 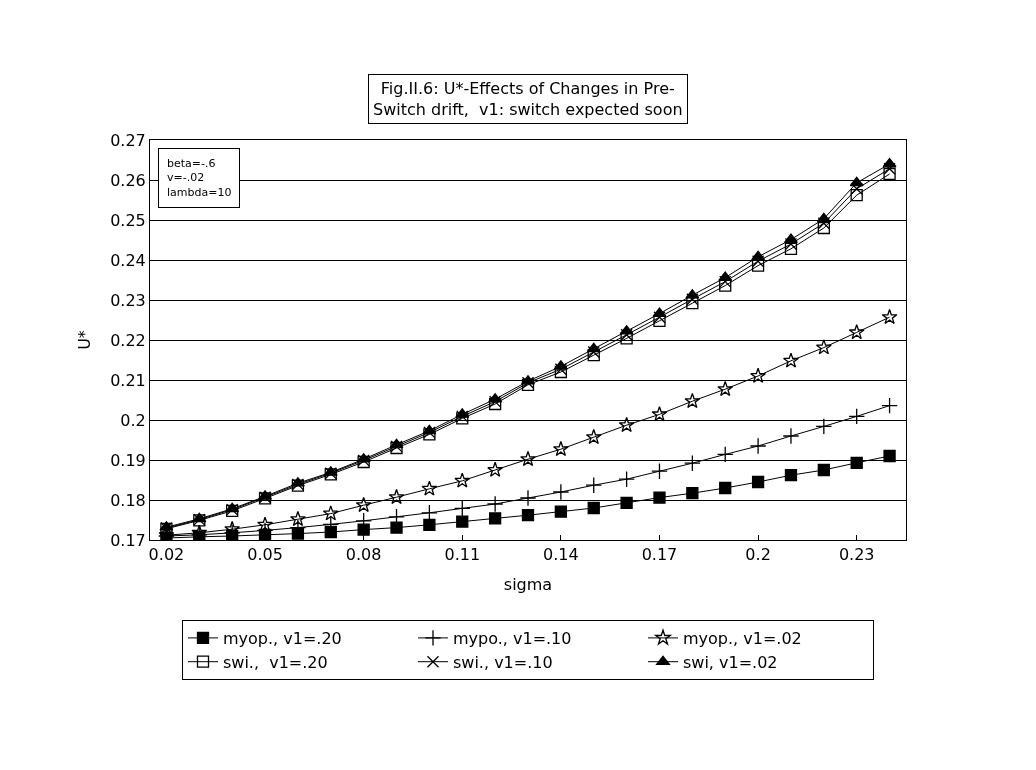 What do you see at coordinates (128, 220) in the screenshot?
I see `y-tick-label: 0.25` at bounding box center [128, 220].